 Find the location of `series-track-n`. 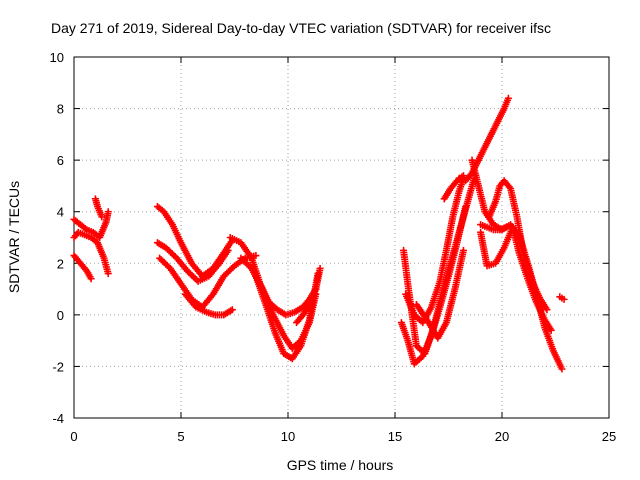

series-track-n is located at coordinates (433, 285).